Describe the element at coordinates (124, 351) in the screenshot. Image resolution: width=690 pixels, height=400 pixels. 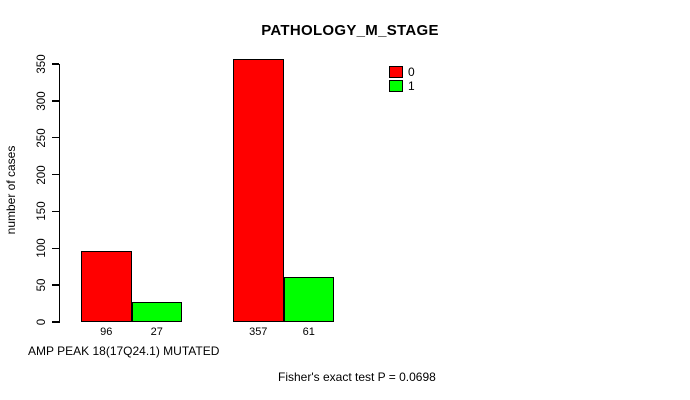
I see `x-axis-label: AMP PEAK 18(17Q24.1) MUTATED` at that location.